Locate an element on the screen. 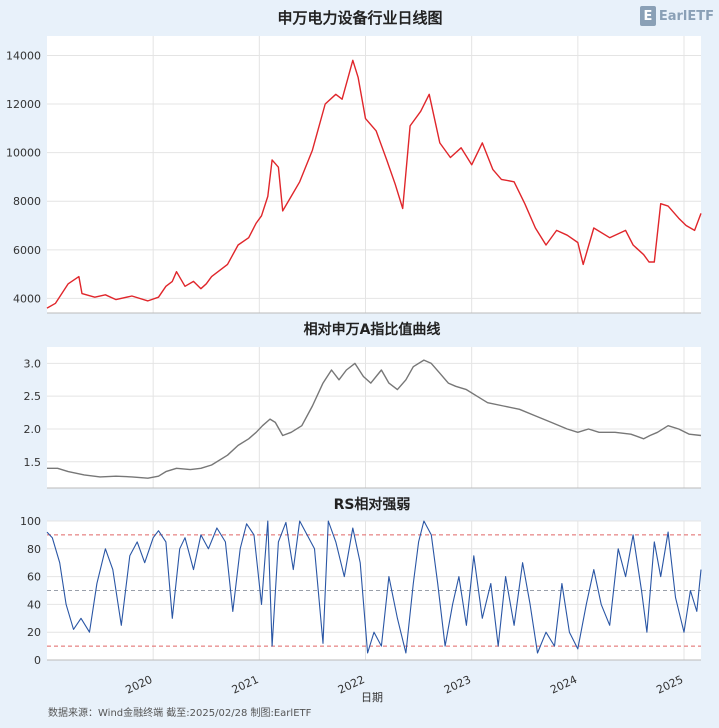 The height and width of the screenshot is (728, 719). earletf-logo: E EarlETF is located at coordinates (677, 16).